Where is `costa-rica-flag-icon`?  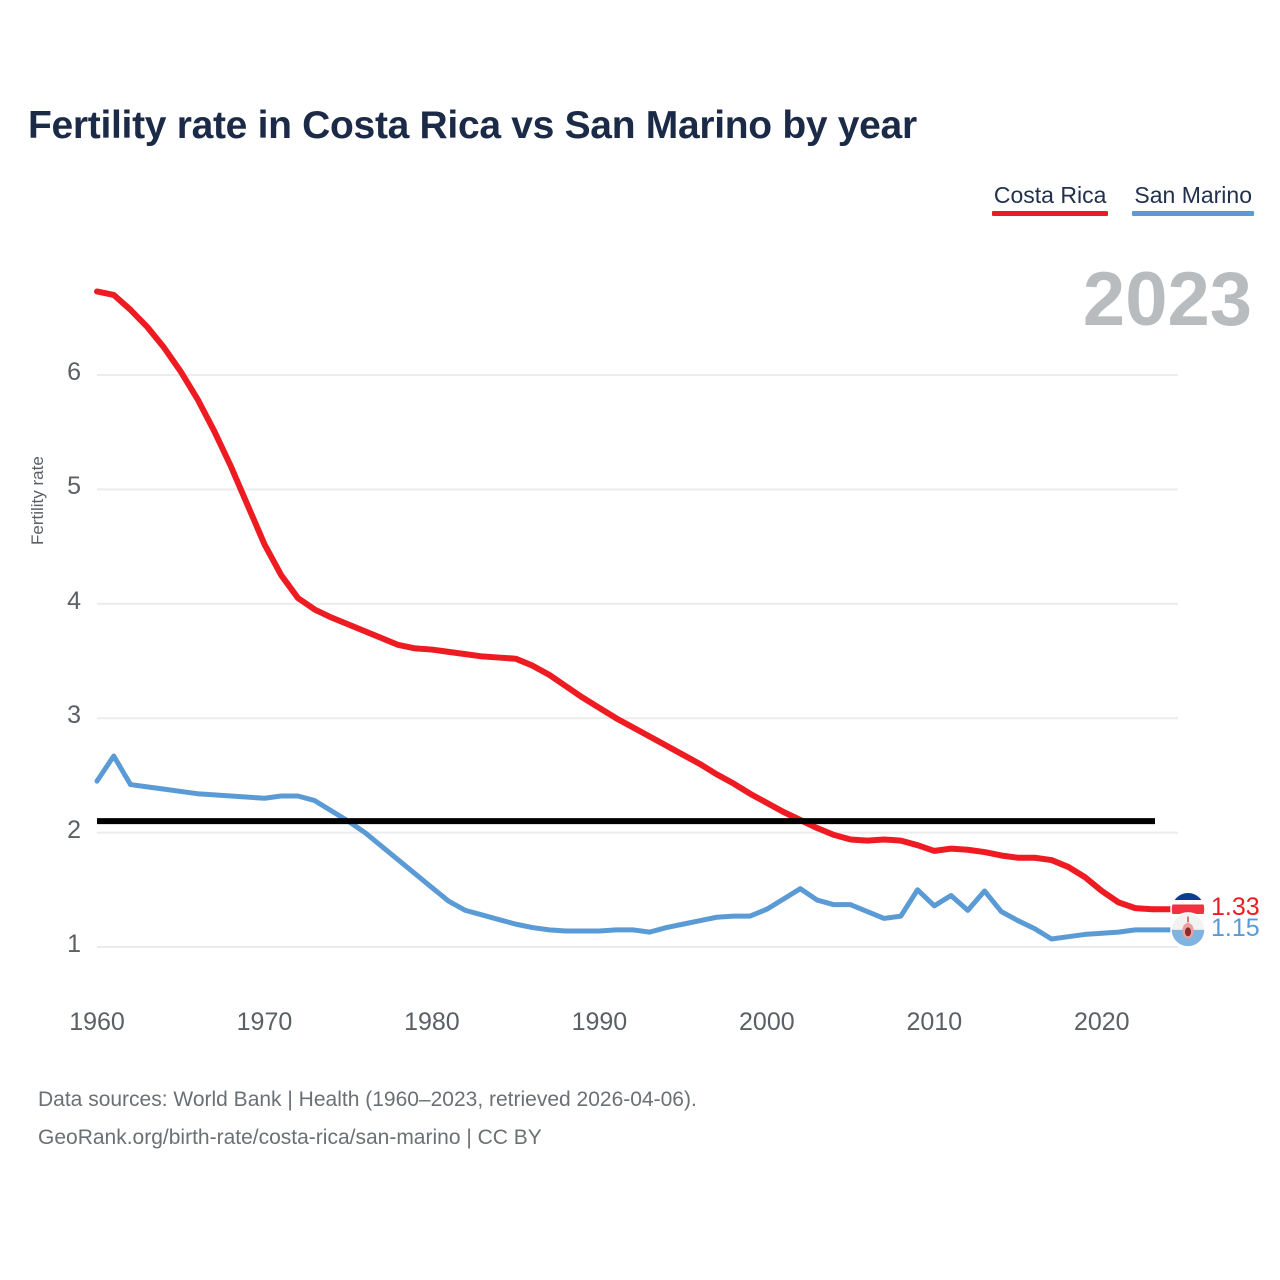 costa-rica-flag-icon is located at coordinates (1188, 909).